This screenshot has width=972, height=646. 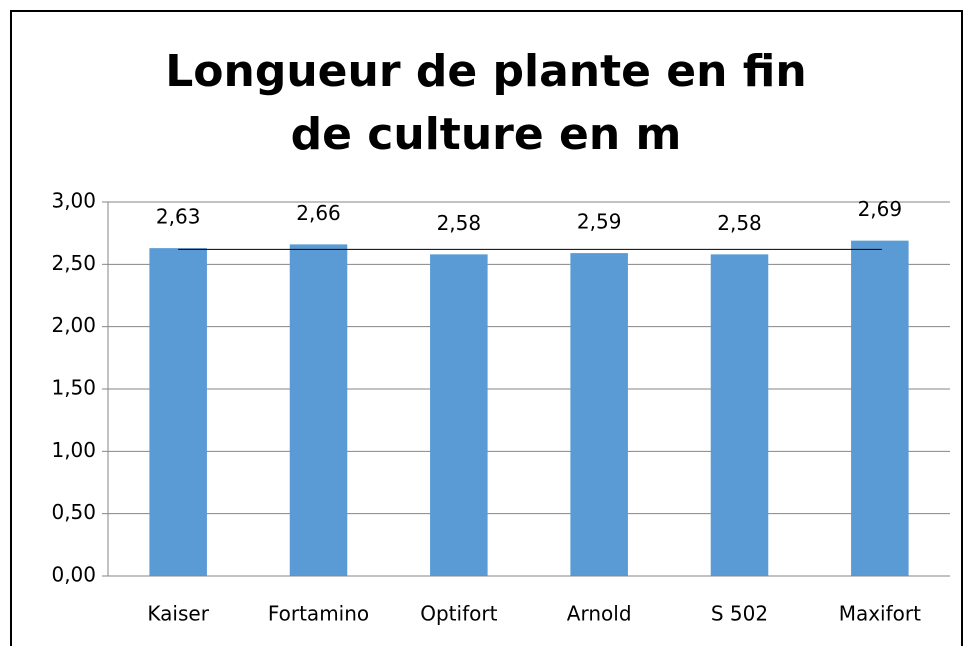 I want to click on data-label: 2,59, so click(x=599, y=222).